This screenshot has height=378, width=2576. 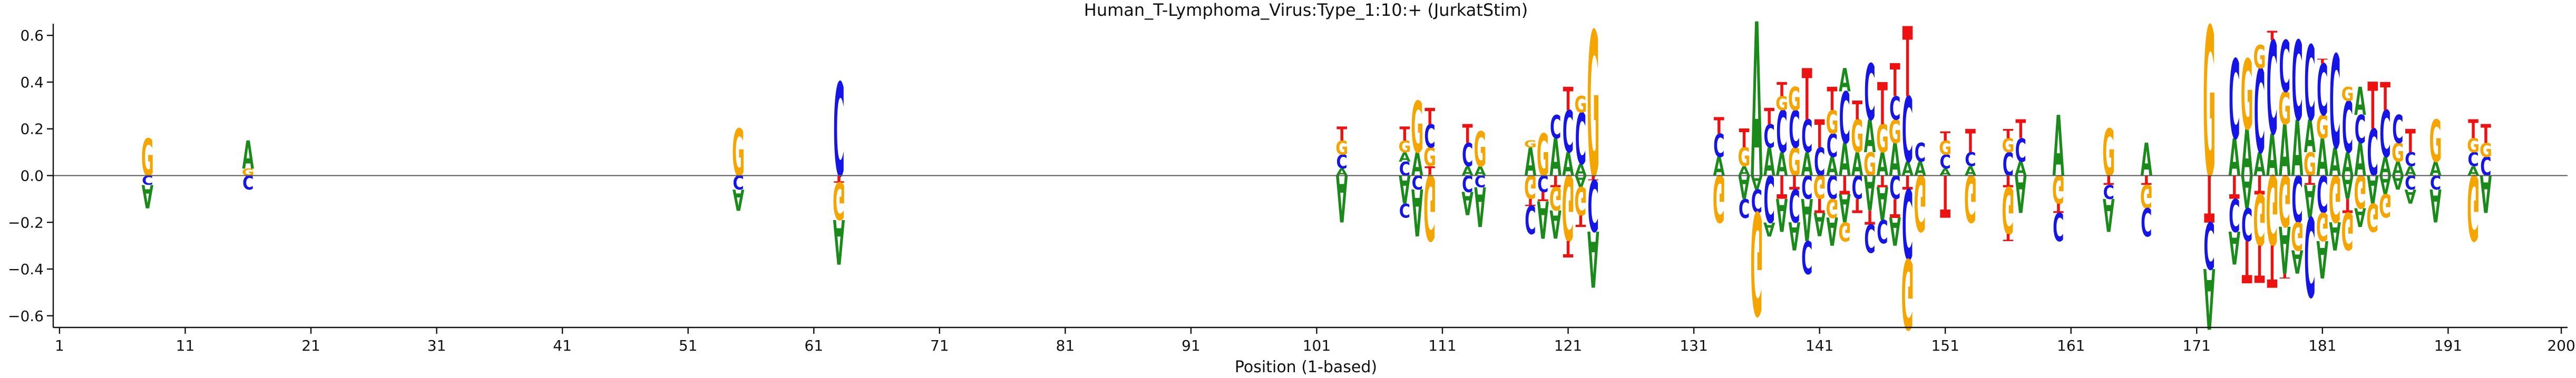 I want to click on x-tick-label: 121, so click(x=1568, y=345).